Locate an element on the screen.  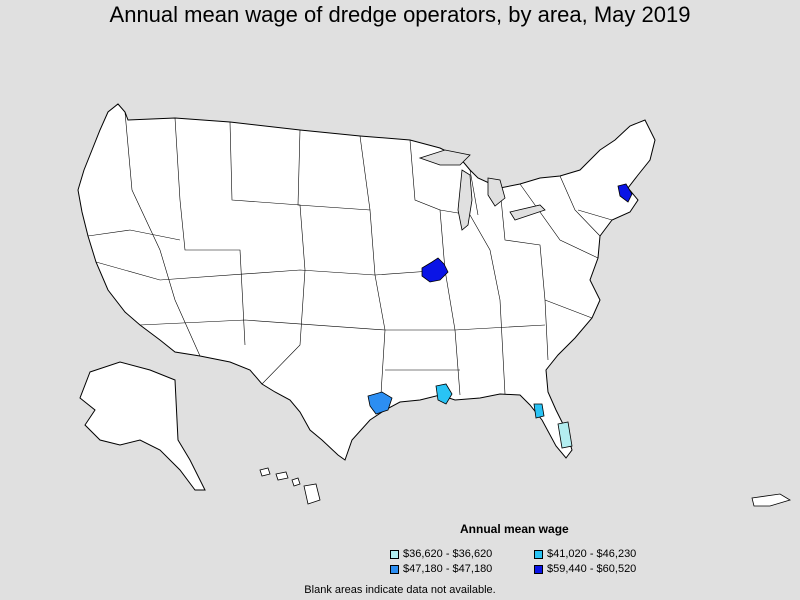
puerto-rico is located at coordinates (771, 500).